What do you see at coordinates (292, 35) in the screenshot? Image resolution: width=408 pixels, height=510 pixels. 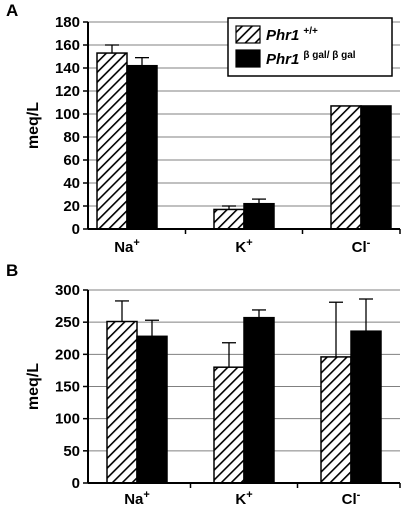 I see `legend-label-hatch: Phr1 +/+` at bounding box center [292, 35].